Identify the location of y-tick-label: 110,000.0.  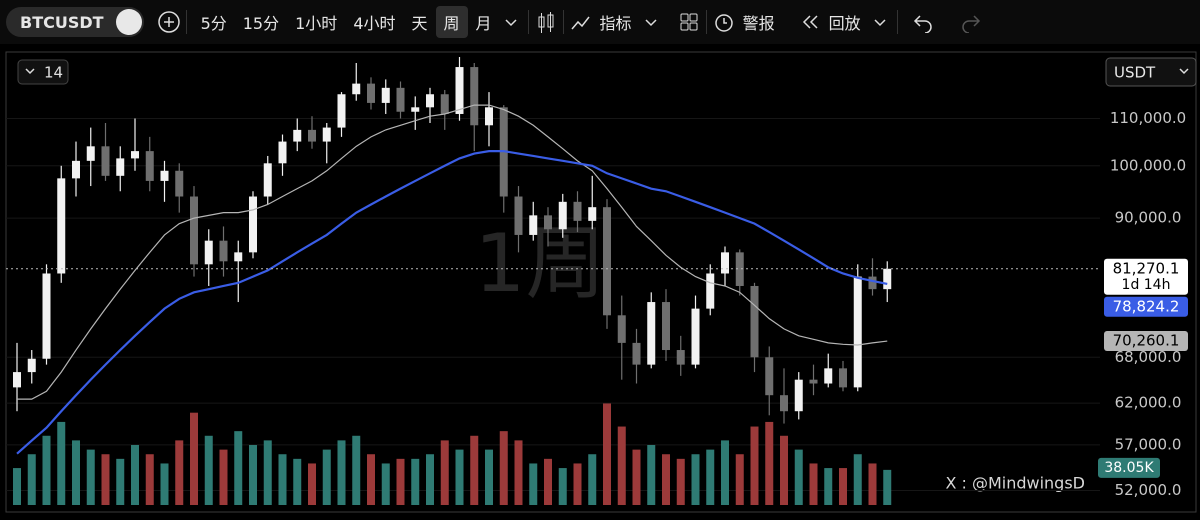
(1148, 118).